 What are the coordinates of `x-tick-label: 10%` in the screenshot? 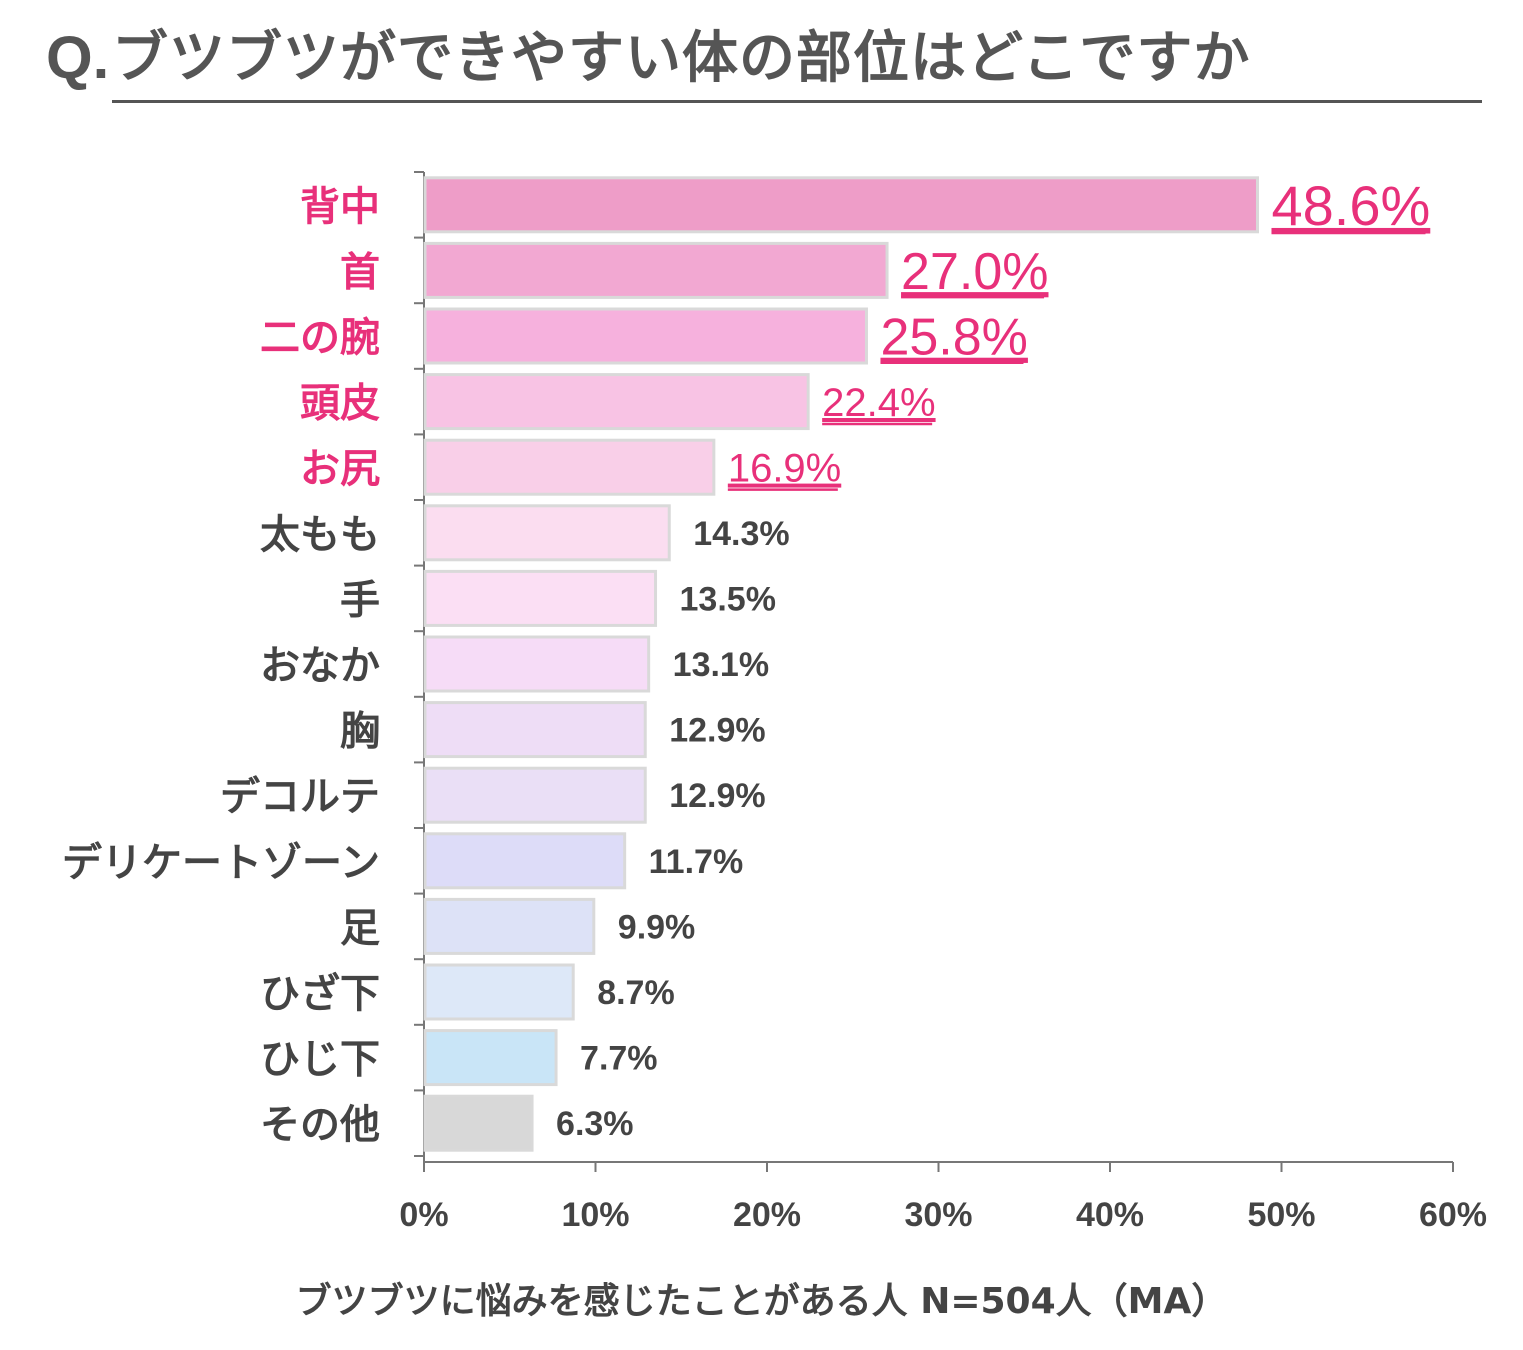 It's located at (595, 1215).